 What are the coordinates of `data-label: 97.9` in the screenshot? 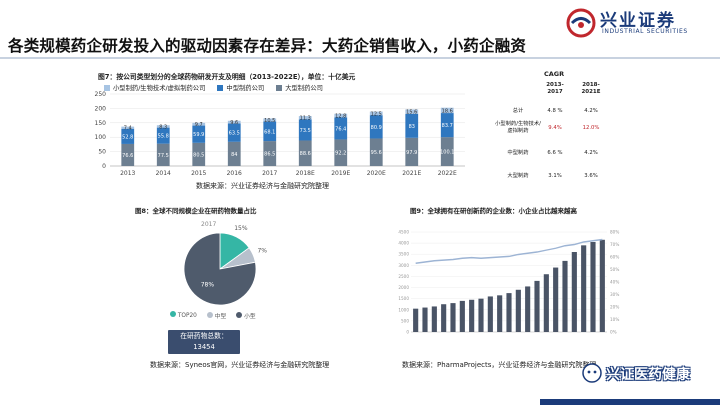 It's located at (411, 153).